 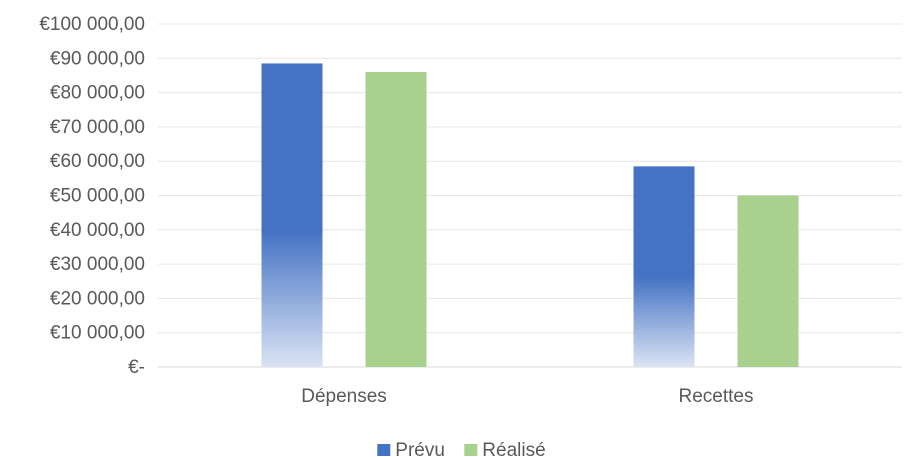 I want to click on bar-prévu-recettes, so click(x=664, y=266).